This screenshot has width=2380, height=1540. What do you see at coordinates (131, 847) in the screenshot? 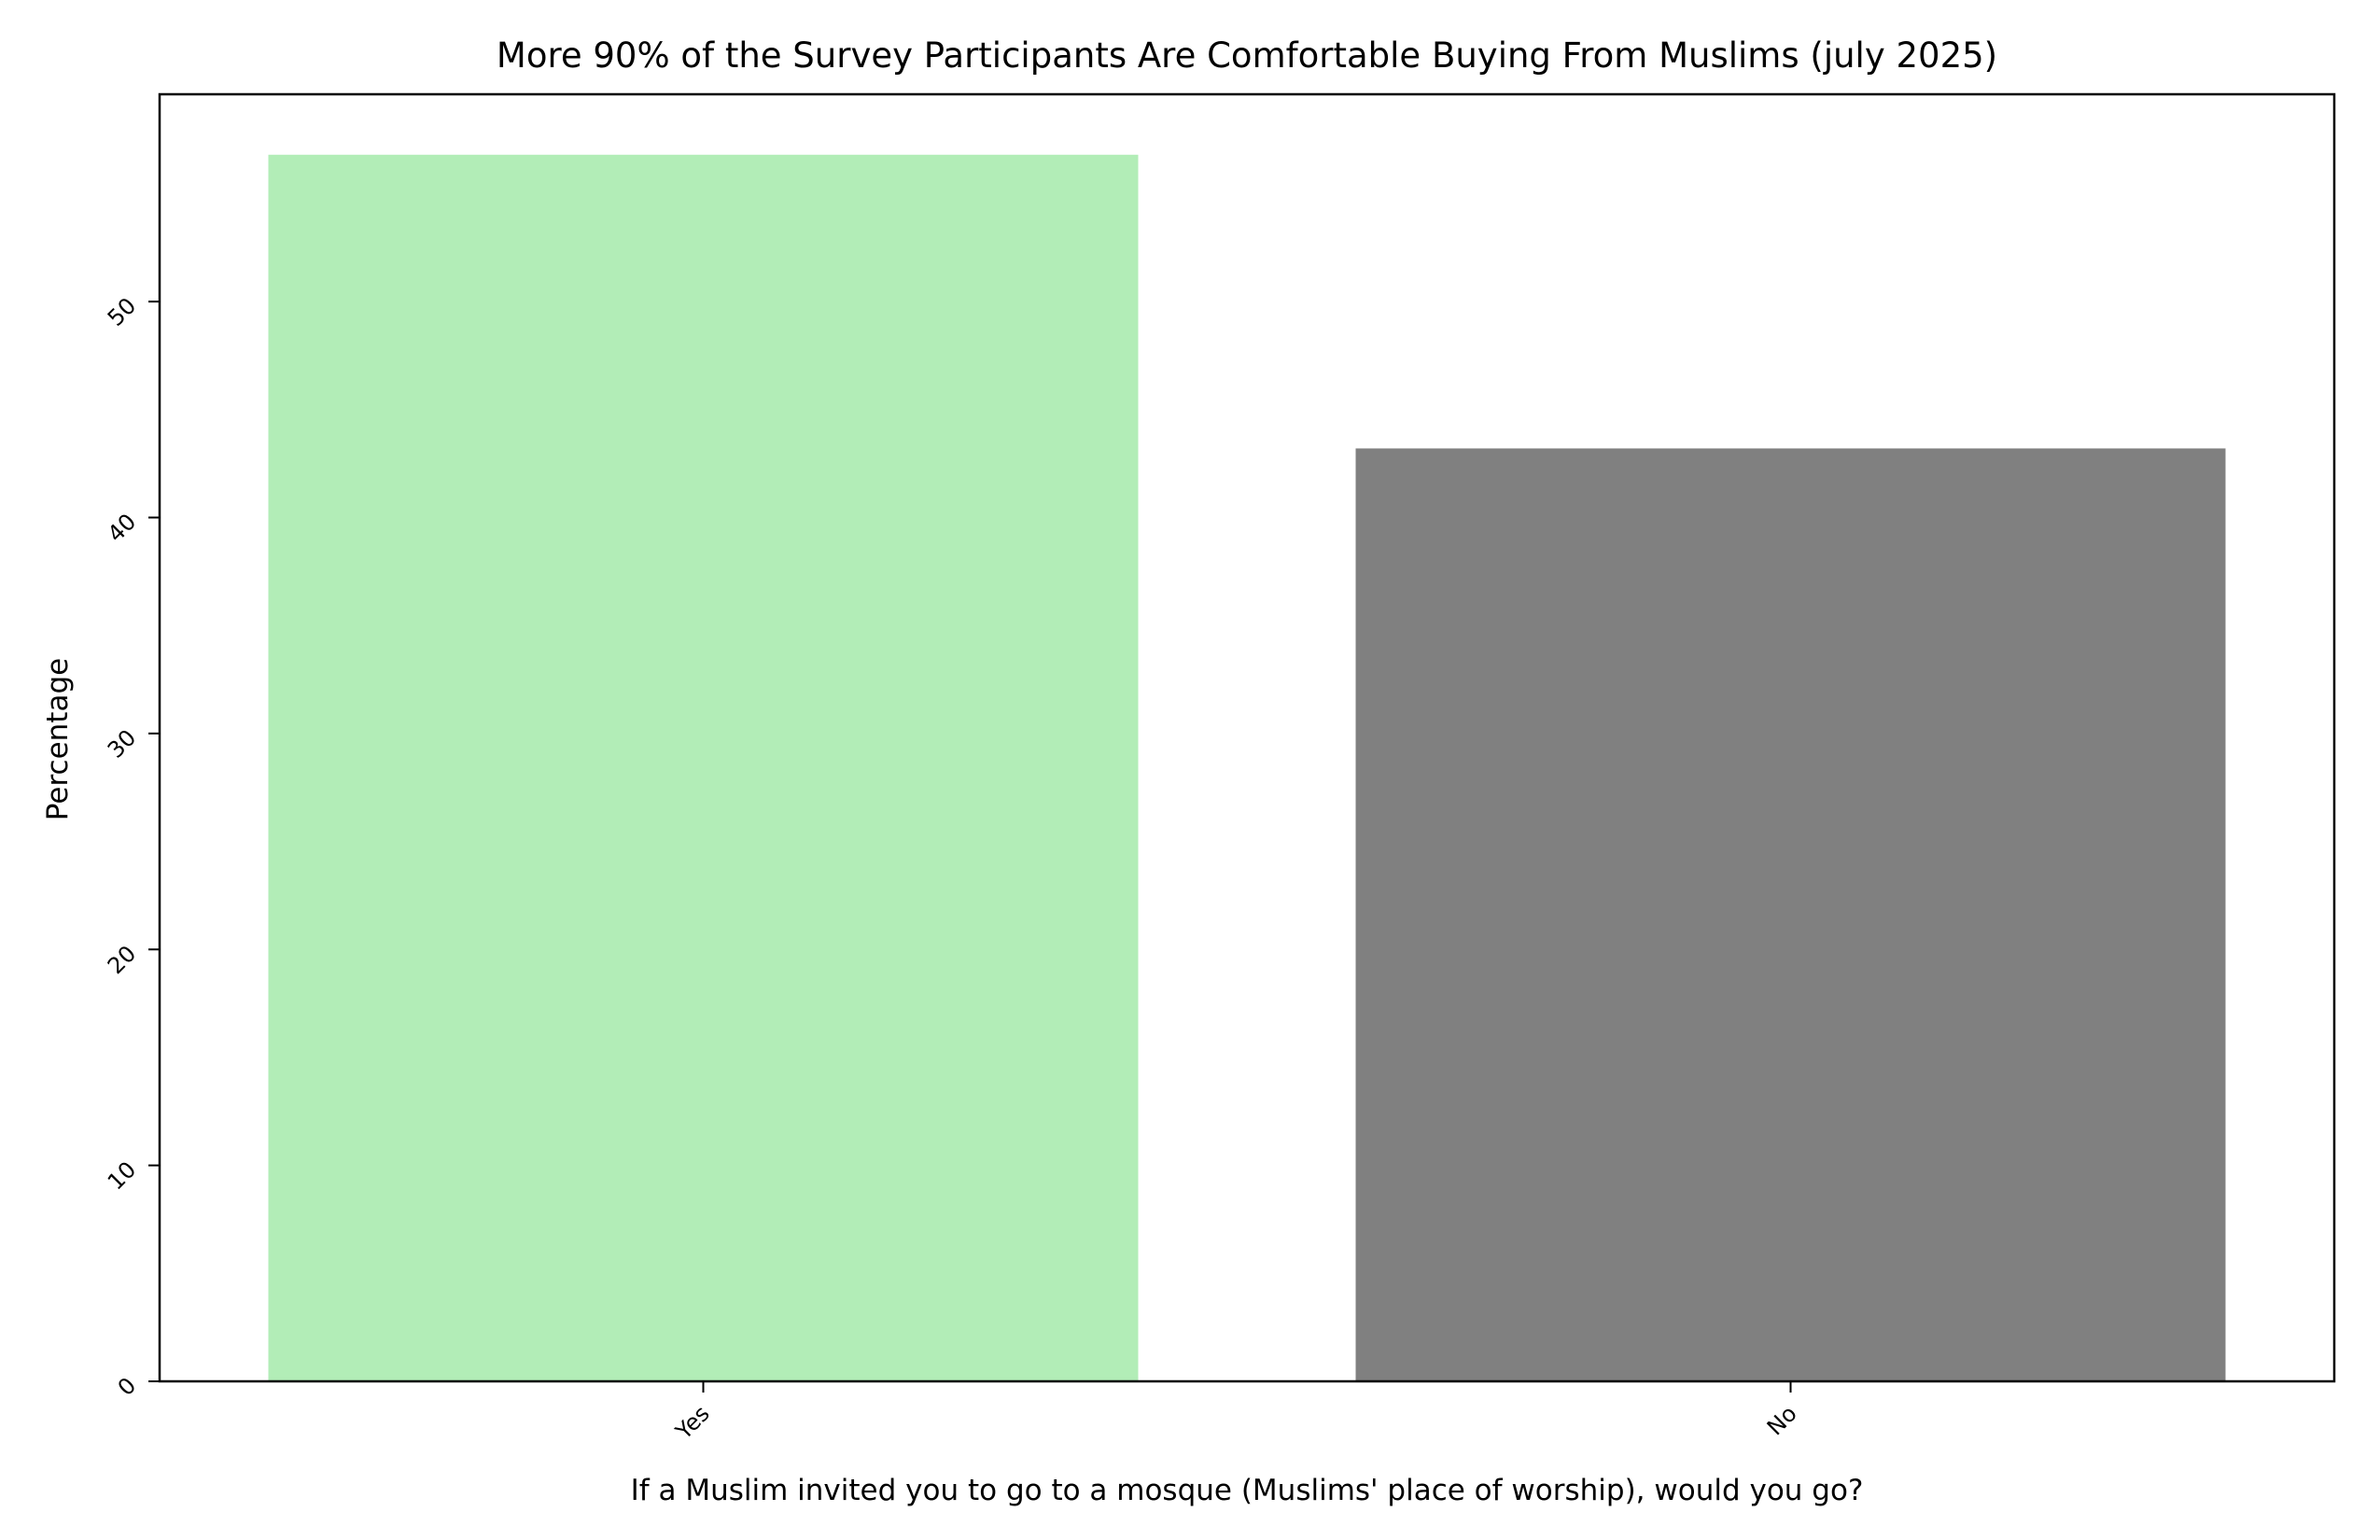
I see `y-axis: 0 10 20 30 40 50` at bounding box center [131, 847].